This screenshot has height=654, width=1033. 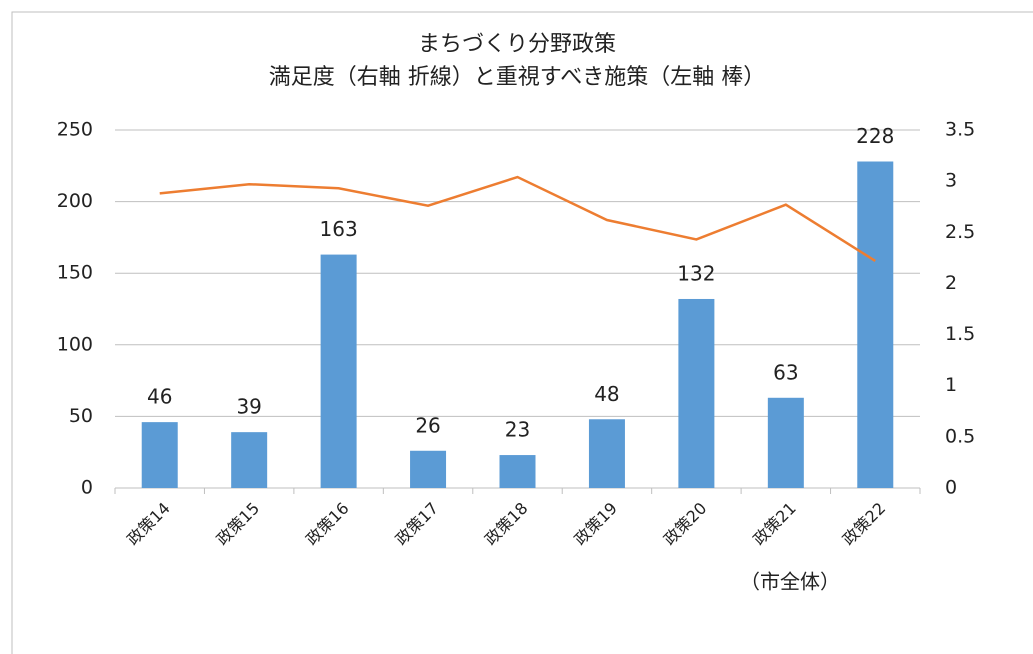 What do you see at coordinates (951, 283) in the screenshot?
I see `y2-tick-label: 2` at bounding box center [951, 283].